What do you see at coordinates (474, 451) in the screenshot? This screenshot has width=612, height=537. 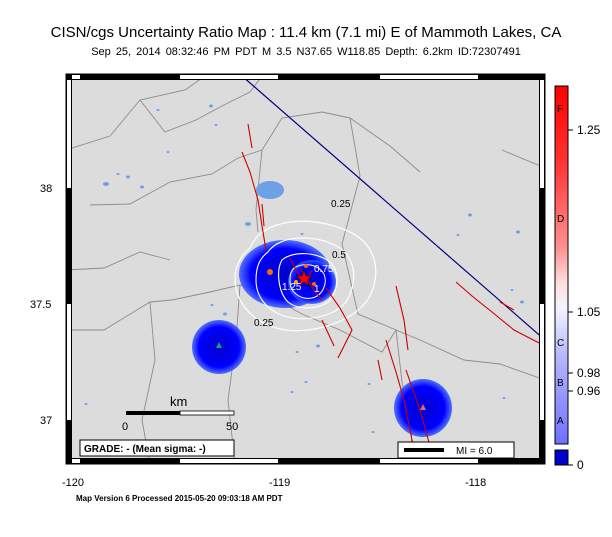 I see `mi-legend-text: MI = 6.0` at bounding box center [474, 451].